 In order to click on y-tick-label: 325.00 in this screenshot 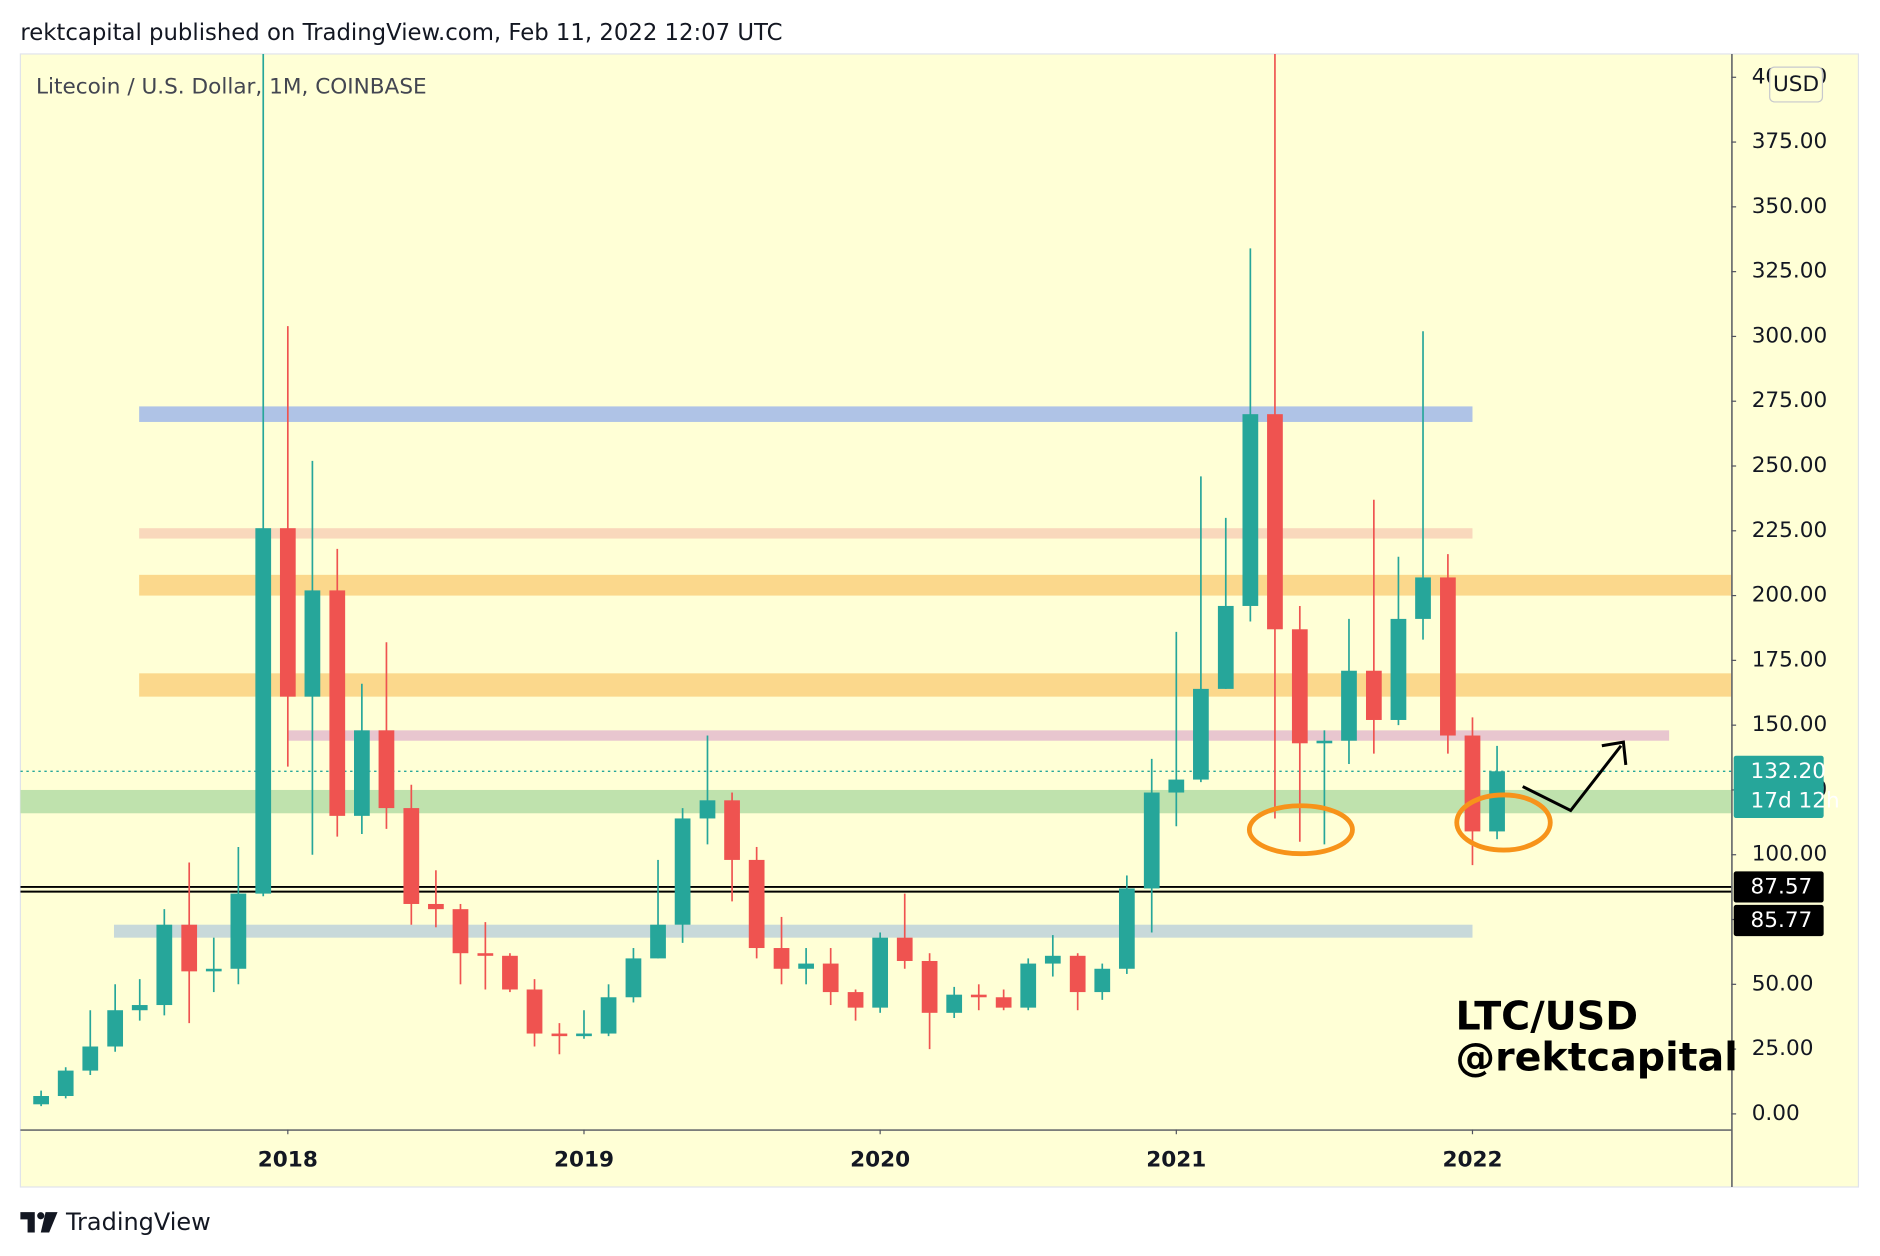, I will do `click(1790, 271)`.